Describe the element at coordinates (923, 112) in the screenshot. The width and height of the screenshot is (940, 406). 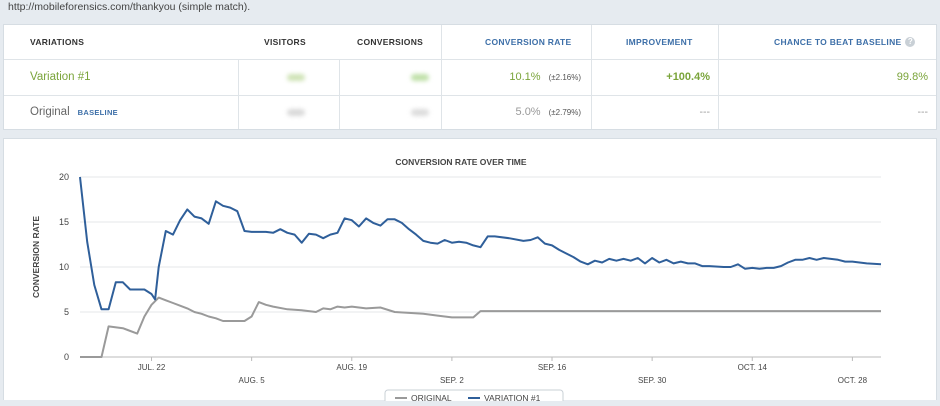
I see `chance-value: ---` at that location.